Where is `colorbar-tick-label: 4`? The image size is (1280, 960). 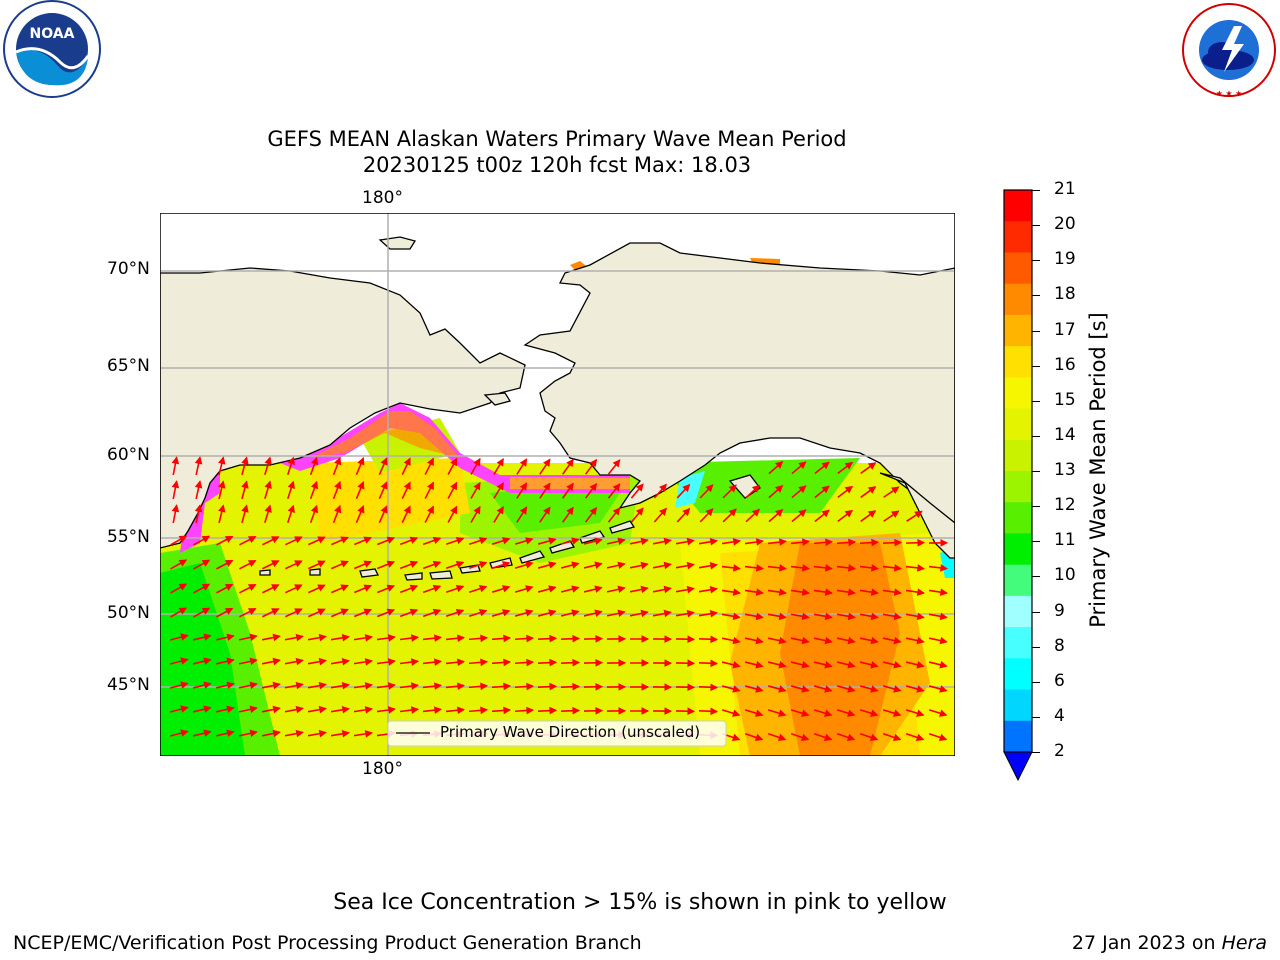 colorbar-tick-label: 4 is located at coordinates (1059, 715).